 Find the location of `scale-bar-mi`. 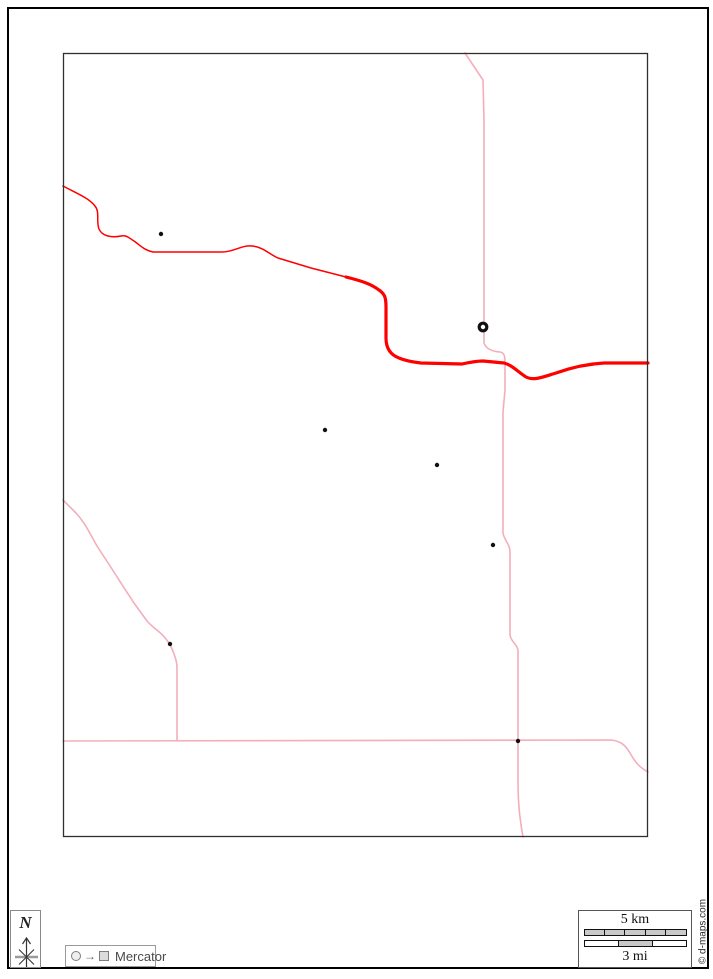

scale-bar-mi is located at coordinates (635, 944).